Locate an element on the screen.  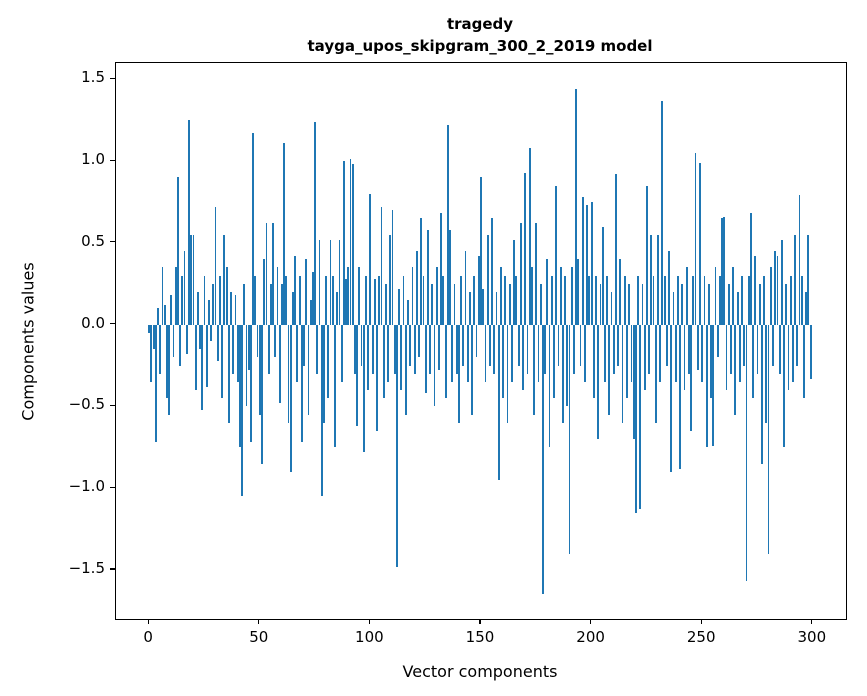
y-tick-mark is located at coordinates (112, 78).